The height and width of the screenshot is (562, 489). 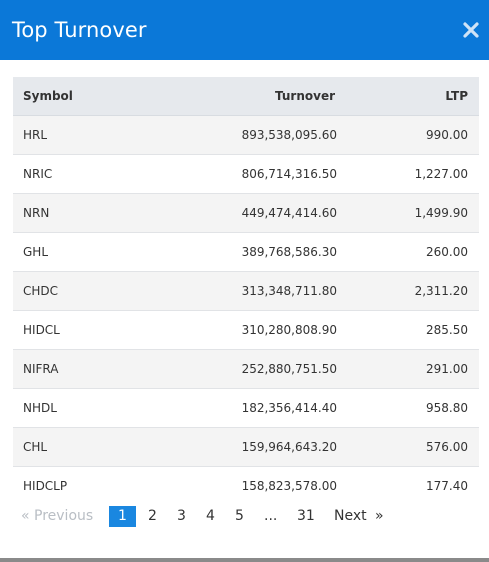 What do you see at coordinates (93, 96) in the screenshot?
I see `column-header-symbol: Symbol` at bounding box center [93, 96].